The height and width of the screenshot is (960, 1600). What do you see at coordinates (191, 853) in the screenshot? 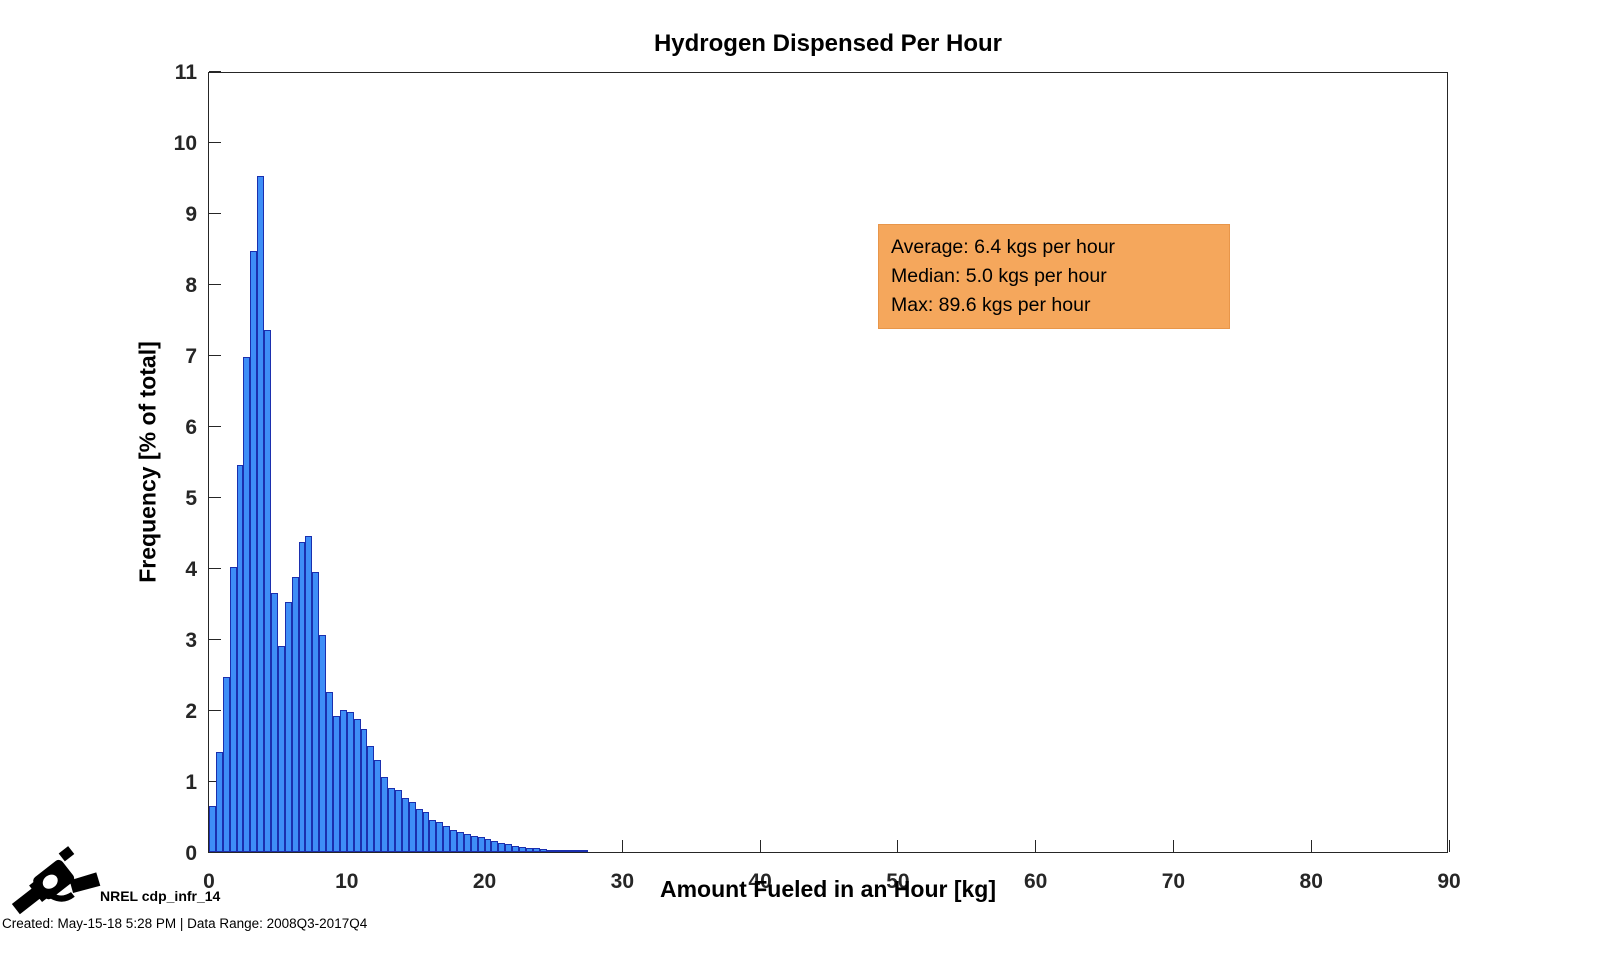
I see `y-tick-label: 0` at bounding box center [191, 853].